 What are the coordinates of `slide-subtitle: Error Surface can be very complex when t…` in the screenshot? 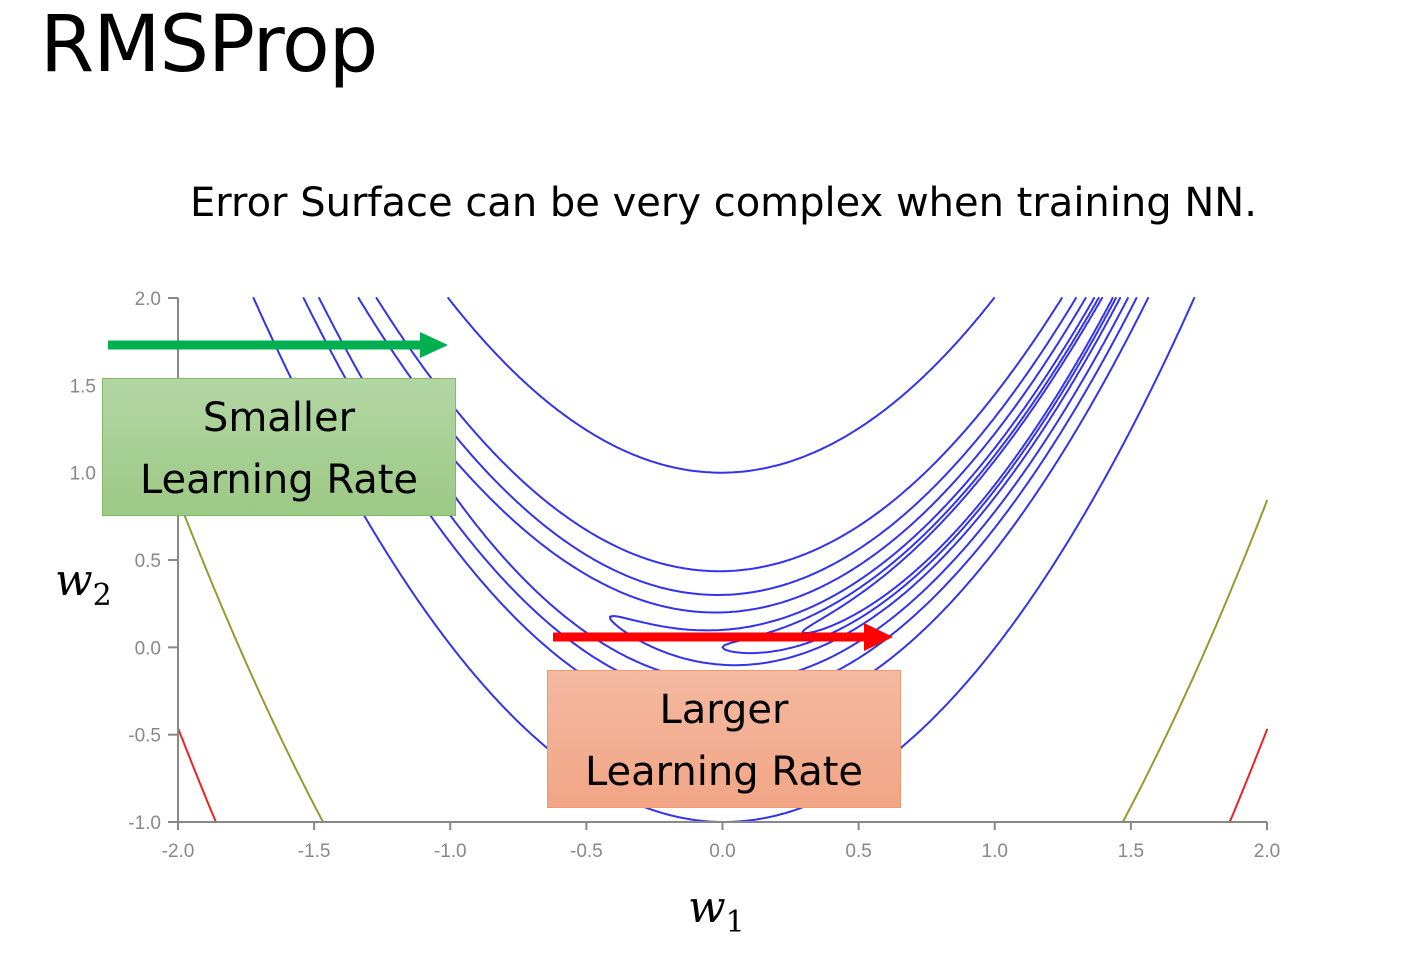 It's located at (723, 203).